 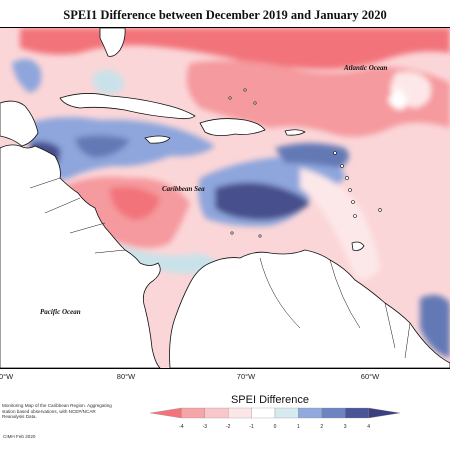 I want to click on legend-tick-label: -4, so click(x=181, y=427).